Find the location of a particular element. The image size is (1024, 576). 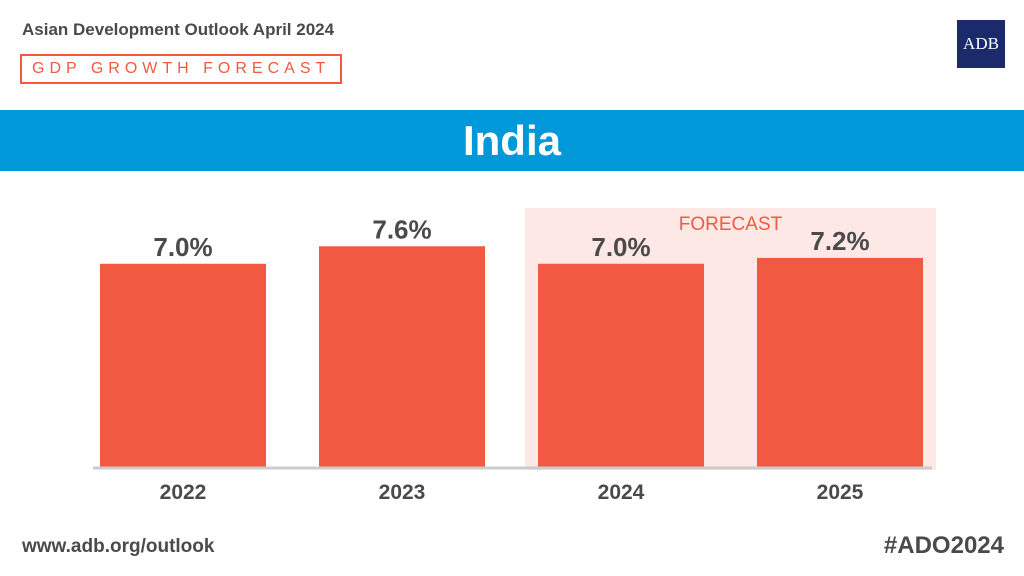

forecast-label: FORECAST is located at coordinates (731, 224).